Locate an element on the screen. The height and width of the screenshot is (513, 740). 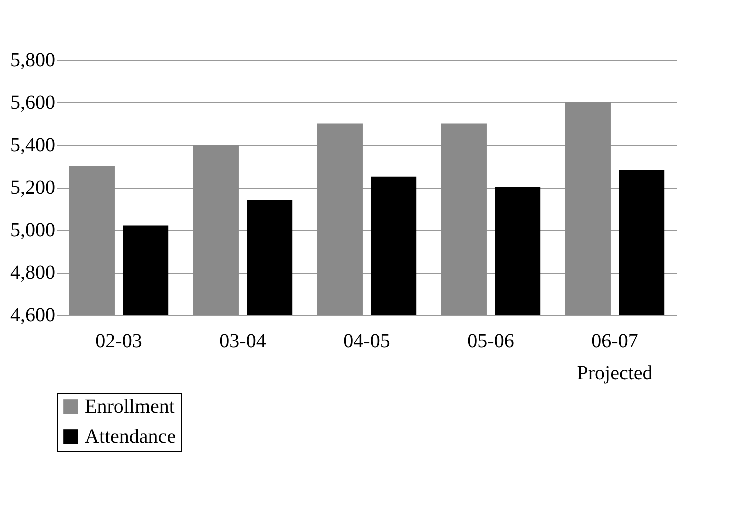
y-tick-label: 5,400 is located at coordinates (33, 145).